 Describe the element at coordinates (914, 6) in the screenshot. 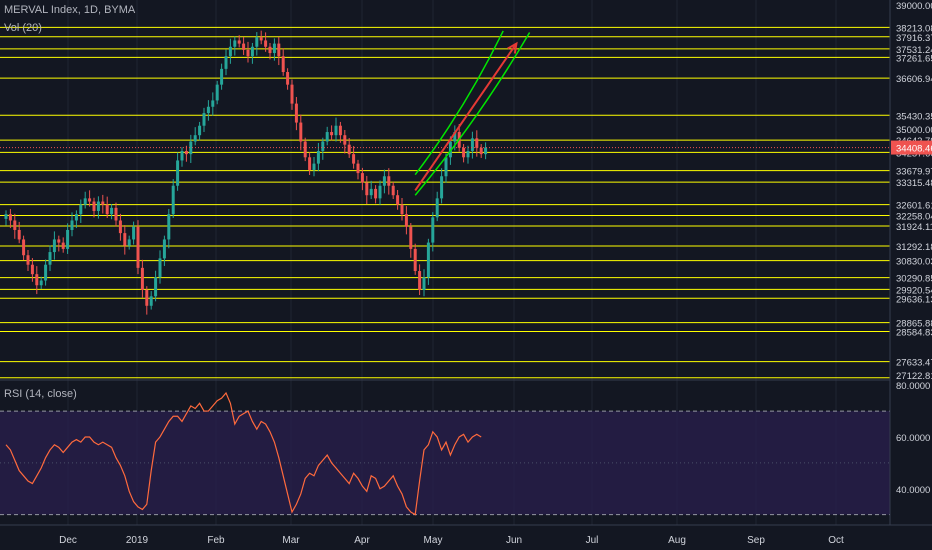

I see `price-tick-label: 39000.00` at that location.